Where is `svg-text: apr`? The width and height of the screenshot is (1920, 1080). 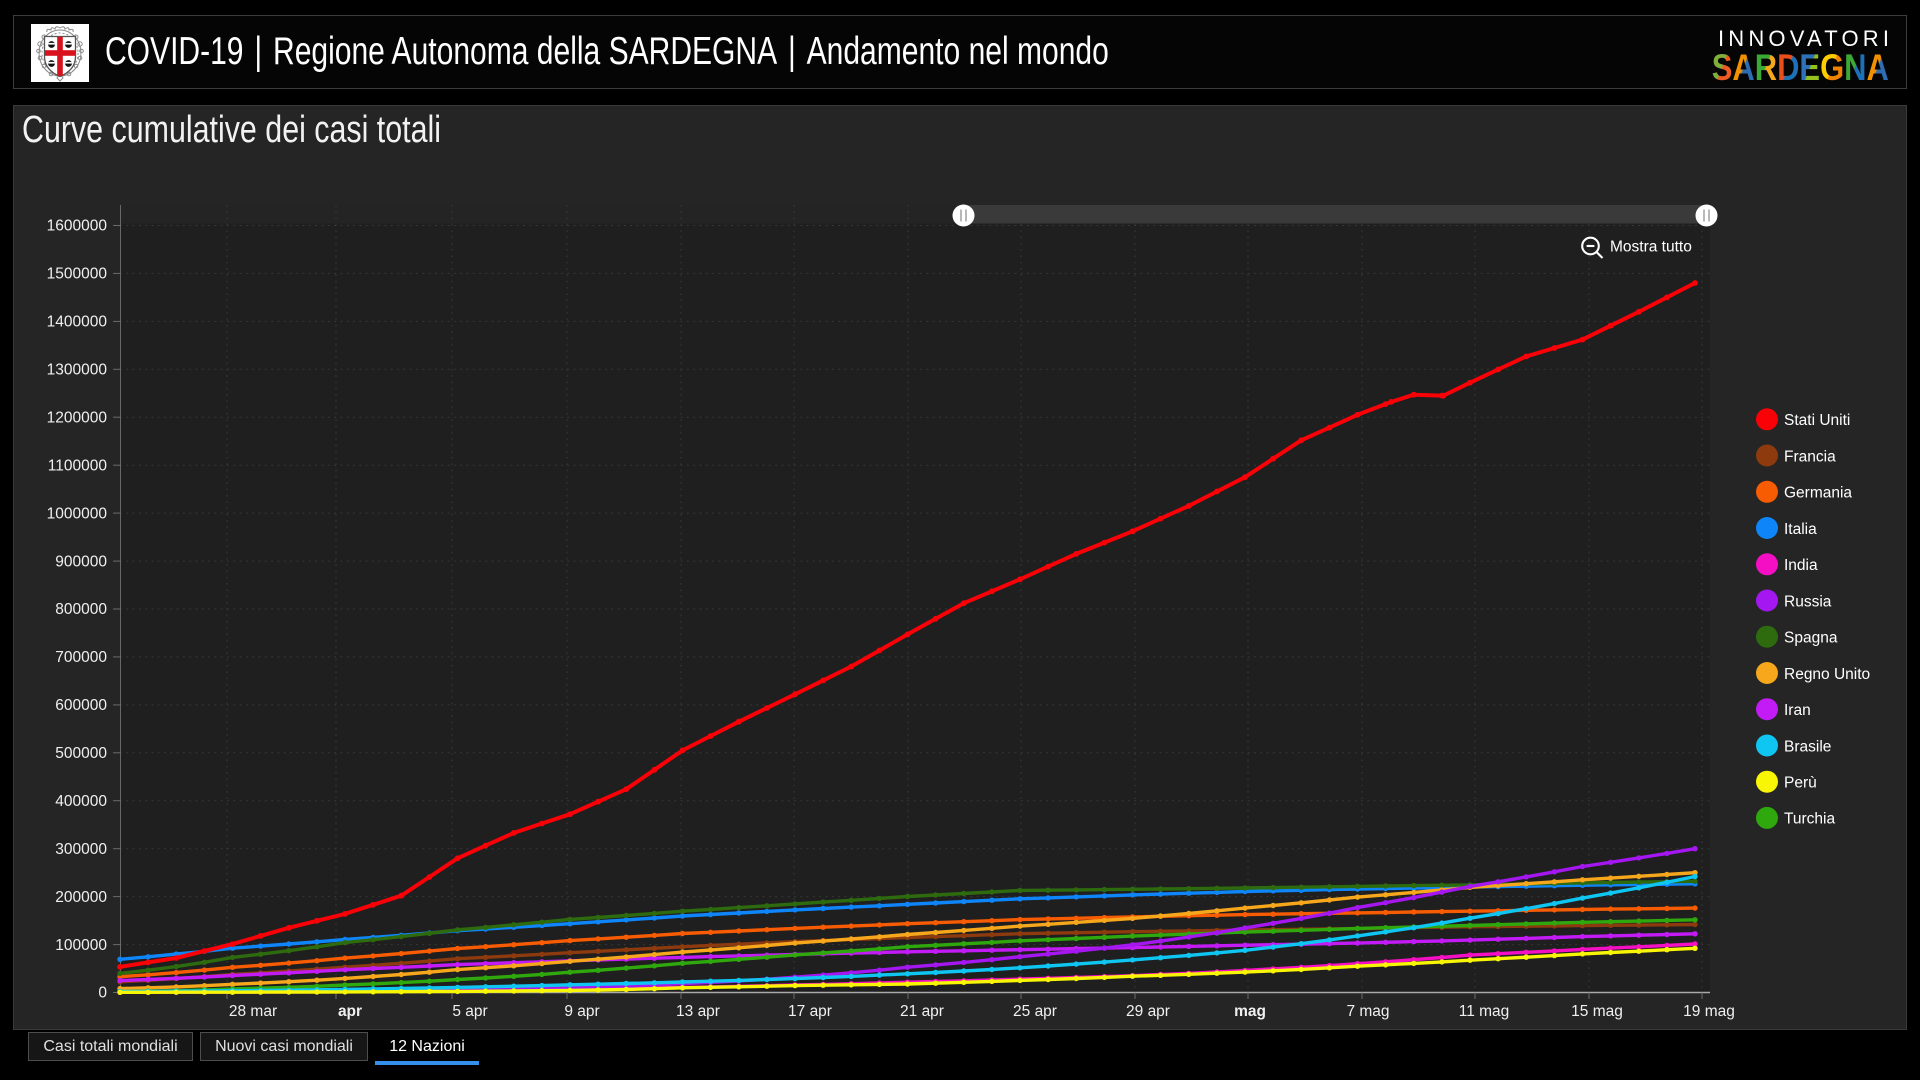 svg-text: apr is located at coordinates (350, 1011).